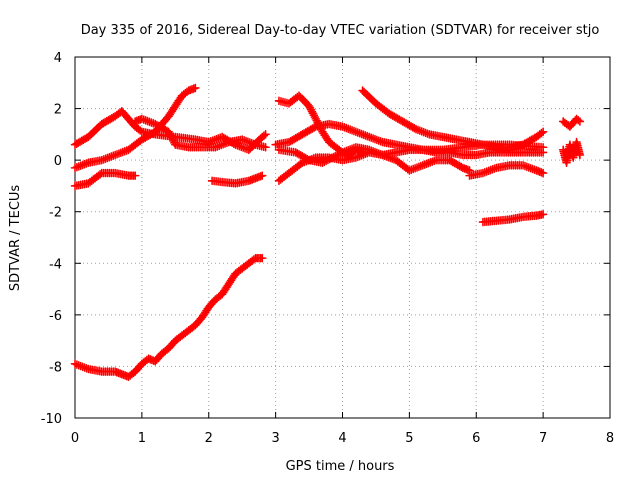 The image size is (640, 480). Describe the element at coordinates (55, 367) in the screenshot. I see `y-tick-label: -8` at that location.